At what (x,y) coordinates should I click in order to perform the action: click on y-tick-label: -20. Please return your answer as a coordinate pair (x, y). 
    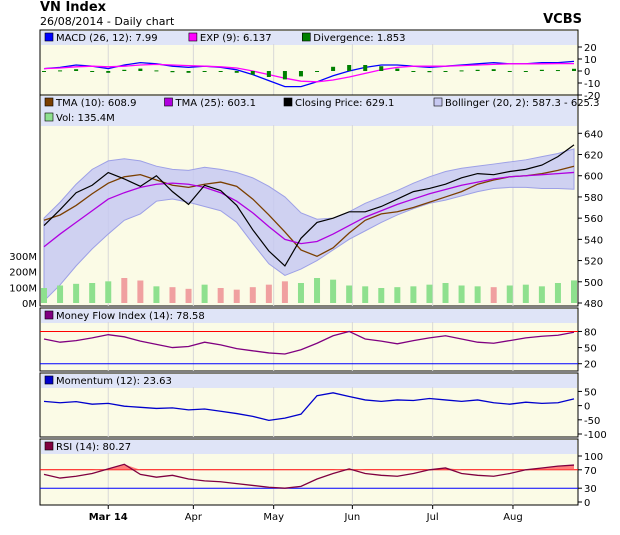
    Looking at the image, I should click on (592, 96).